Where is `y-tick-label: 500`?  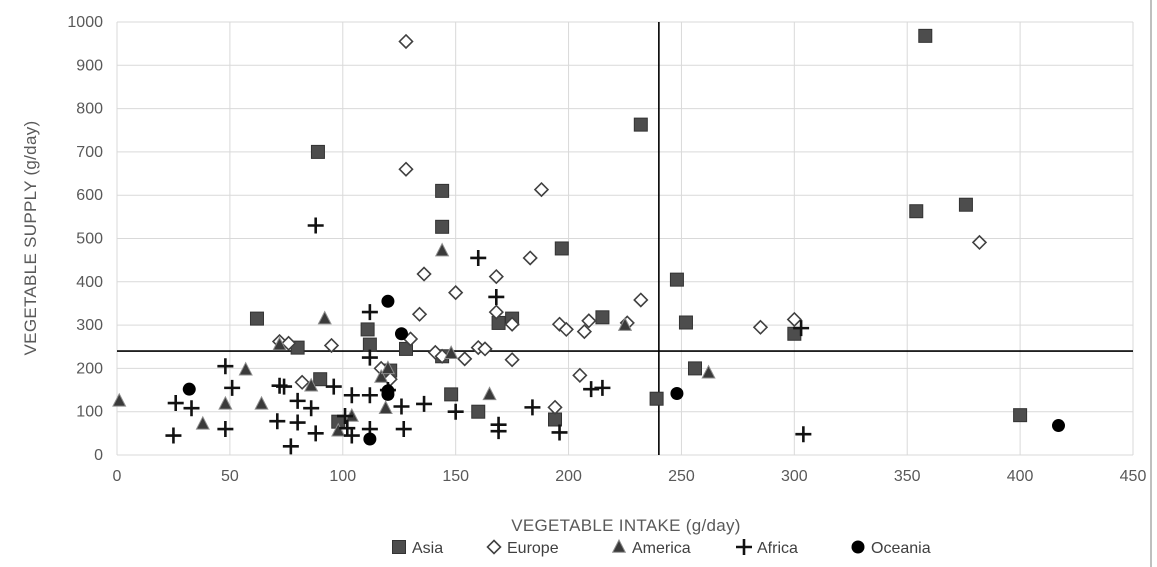 y-tick-label: 500 is located at coordinates (89, 239).